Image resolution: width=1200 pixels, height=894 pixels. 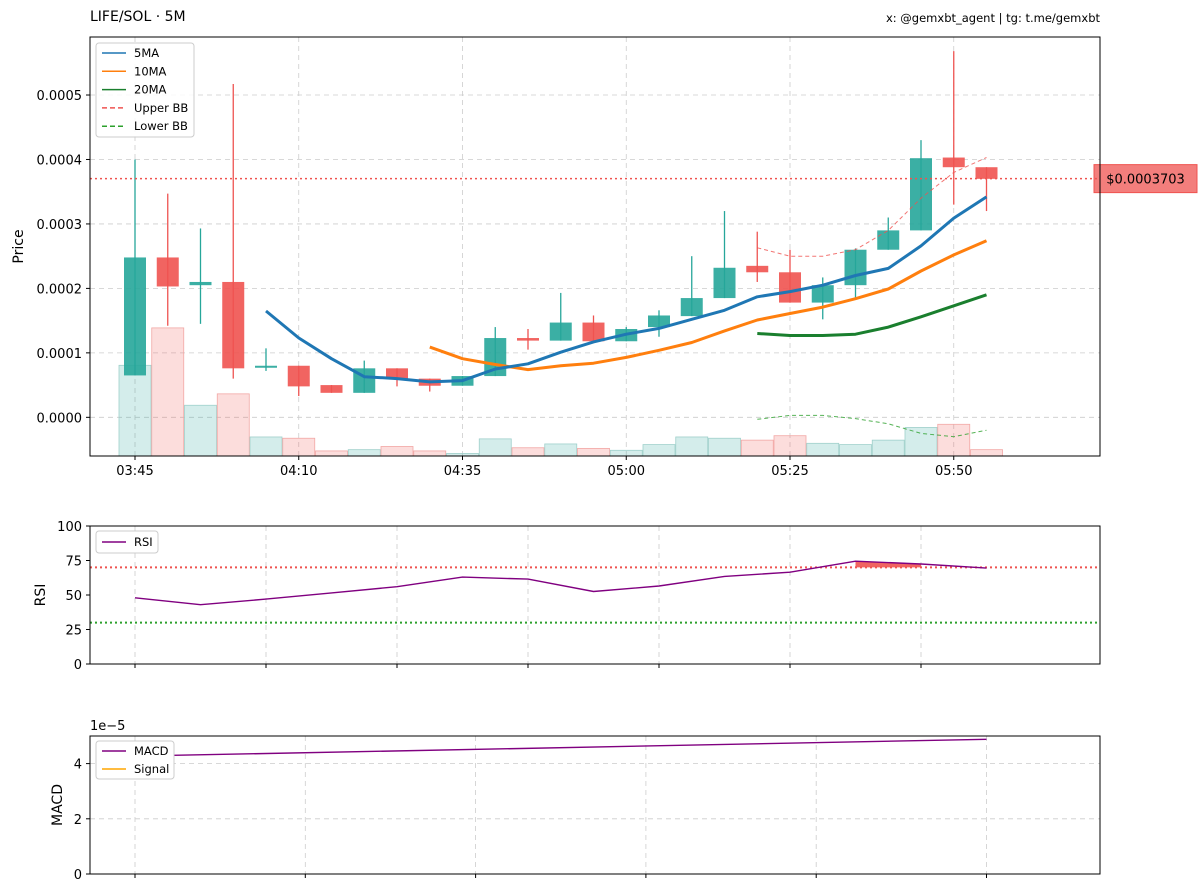 I want to click on rsi-ytick-label: 0, so click(x=78, y=665).